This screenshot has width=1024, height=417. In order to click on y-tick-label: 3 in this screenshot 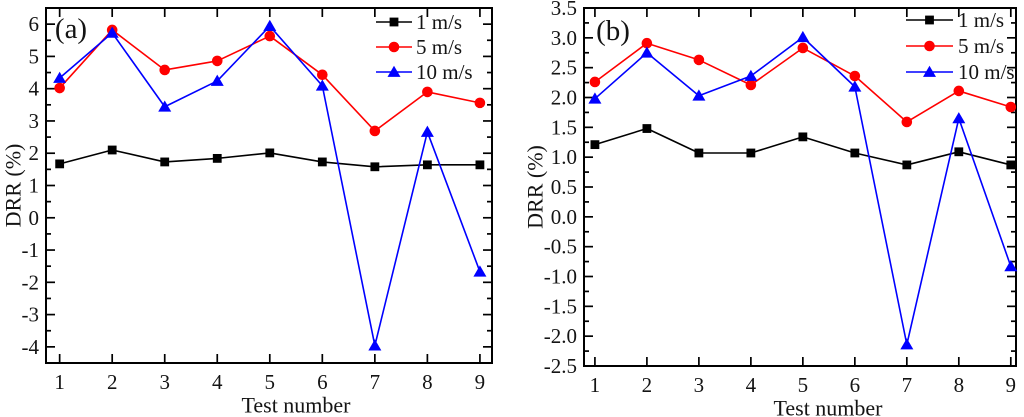, I will do `click(34, 121)`.